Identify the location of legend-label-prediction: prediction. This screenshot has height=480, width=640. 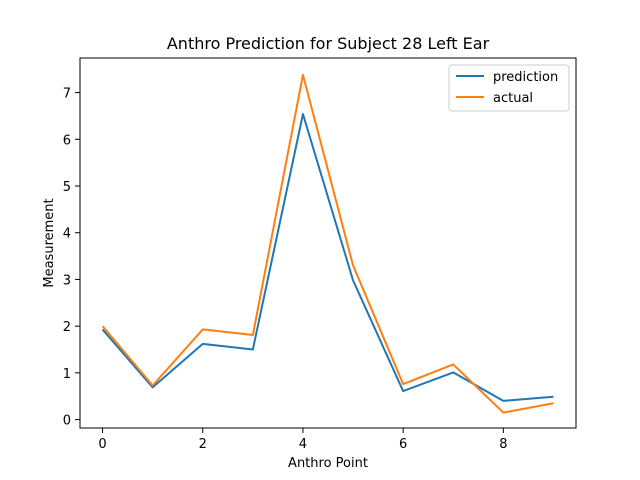
(525, 77).